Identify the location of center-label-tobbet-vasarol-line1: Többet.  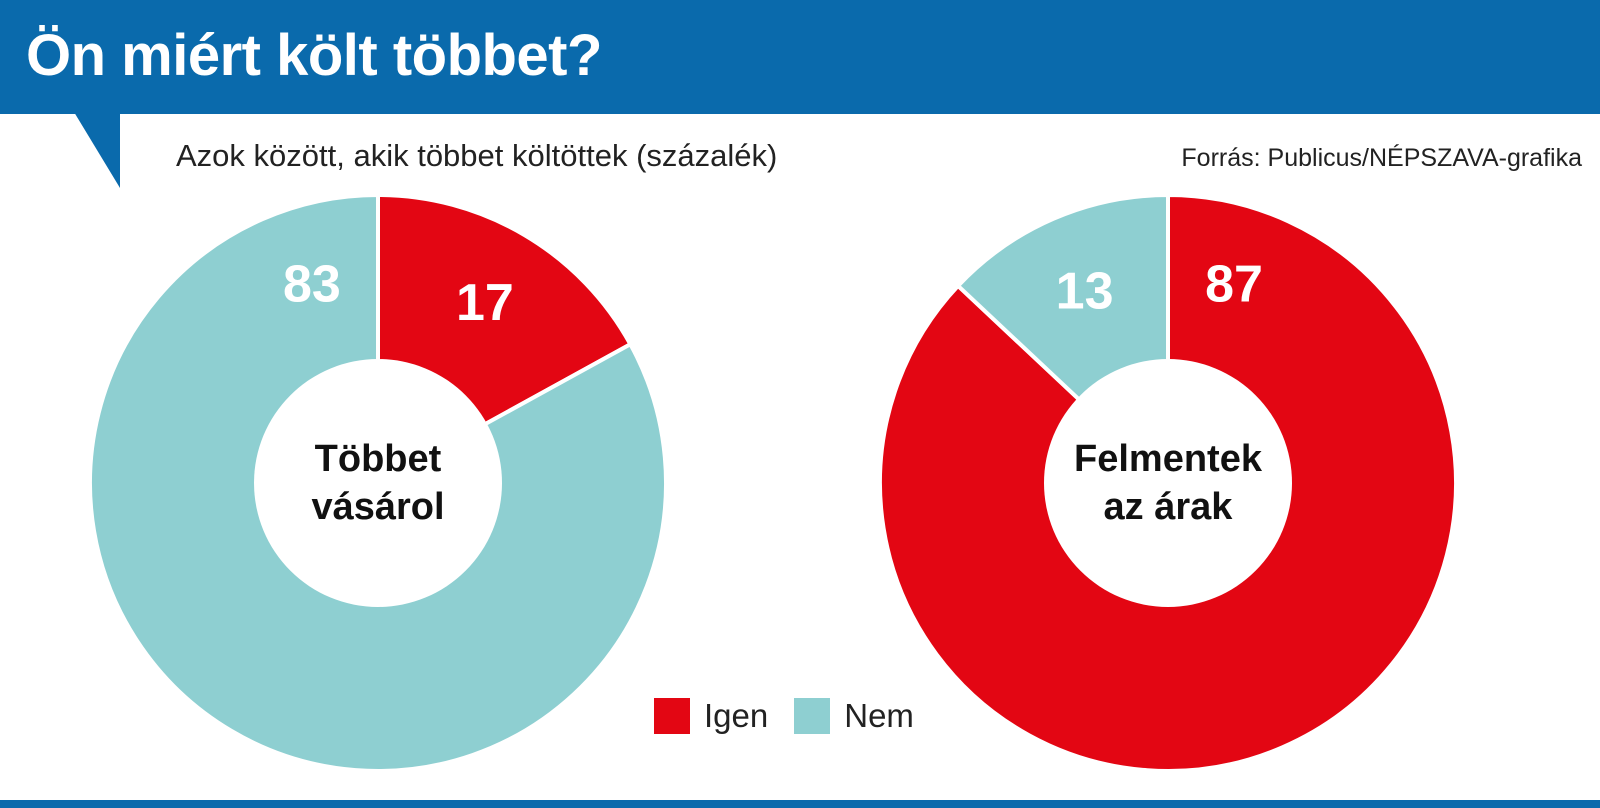
(378, 459).